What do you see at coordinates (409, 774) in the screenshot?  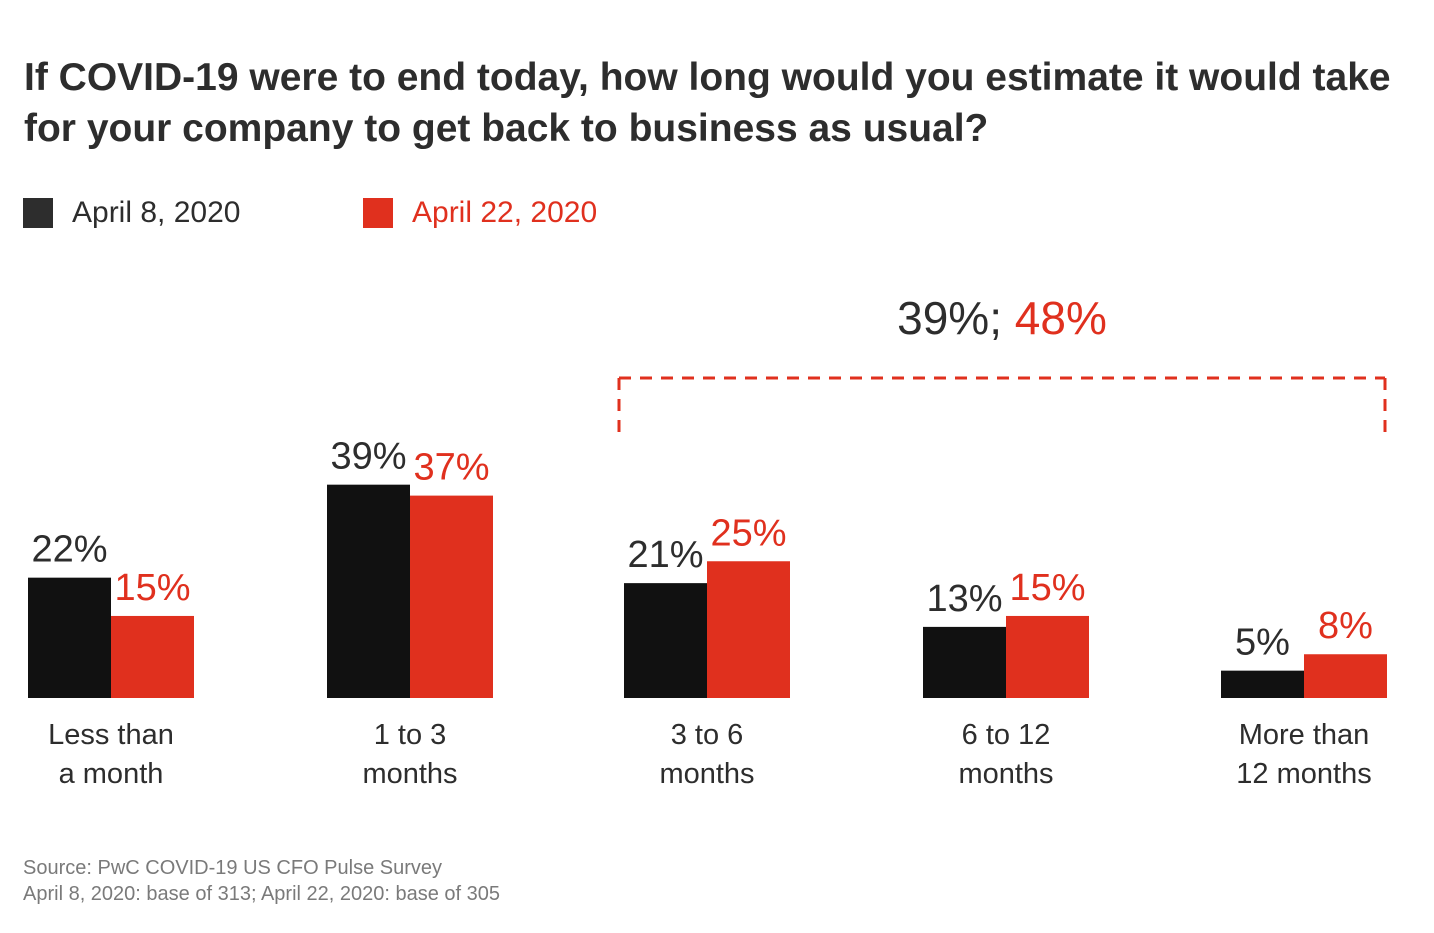 I see `category-label-1-1: months` at bounding box center [409, 774].